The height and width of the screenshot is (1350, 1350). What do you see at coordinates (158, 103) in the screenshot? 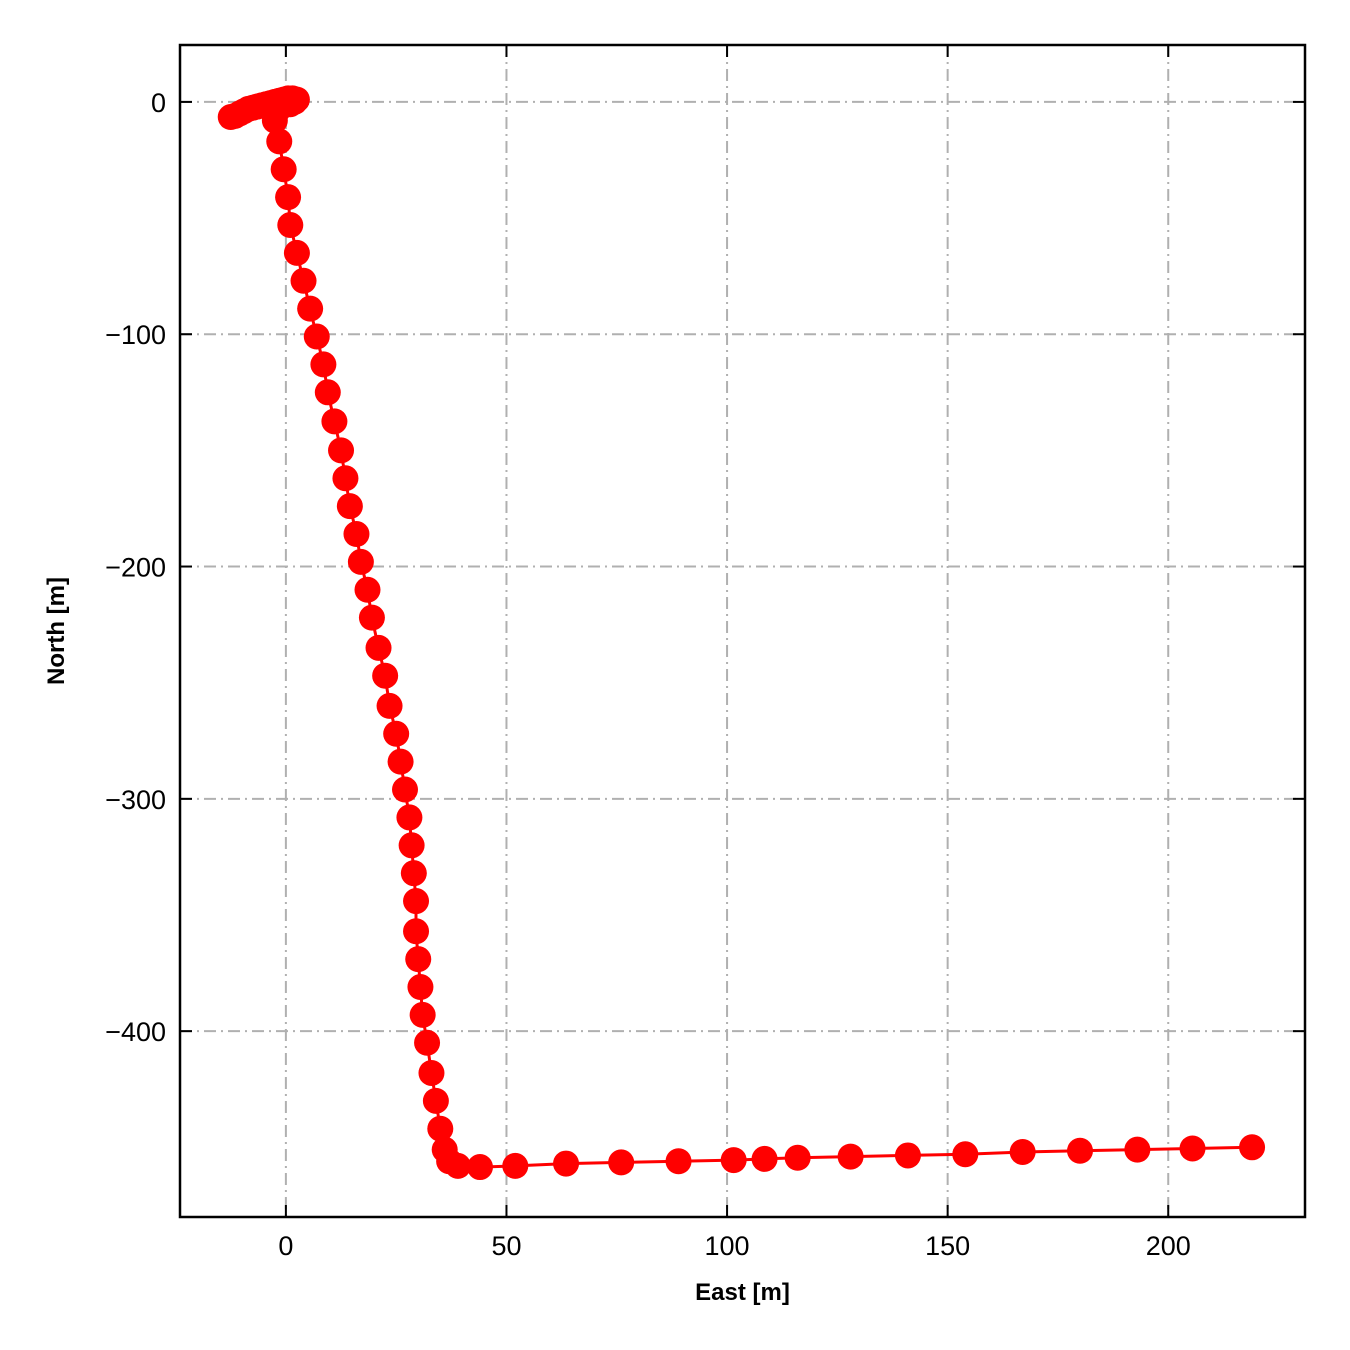
I see `y-tick-label-0: 0` at bounding box center [158, 103].